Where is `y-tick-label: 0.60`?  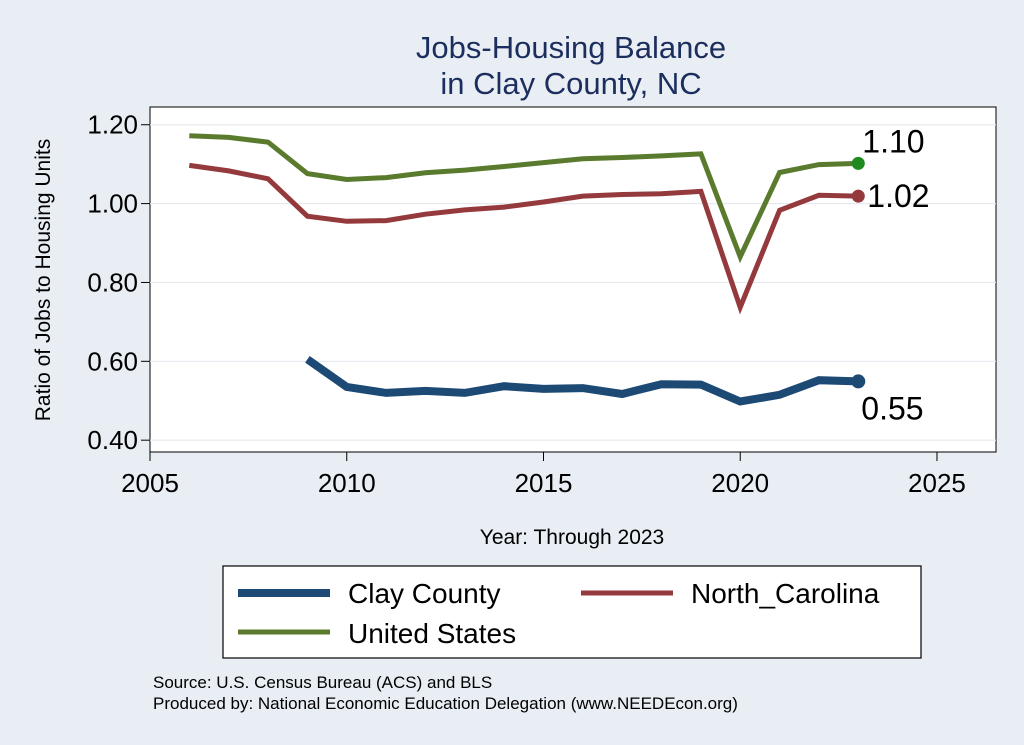 y-tick-label: 0.60 is located at coordinates (112, 361).